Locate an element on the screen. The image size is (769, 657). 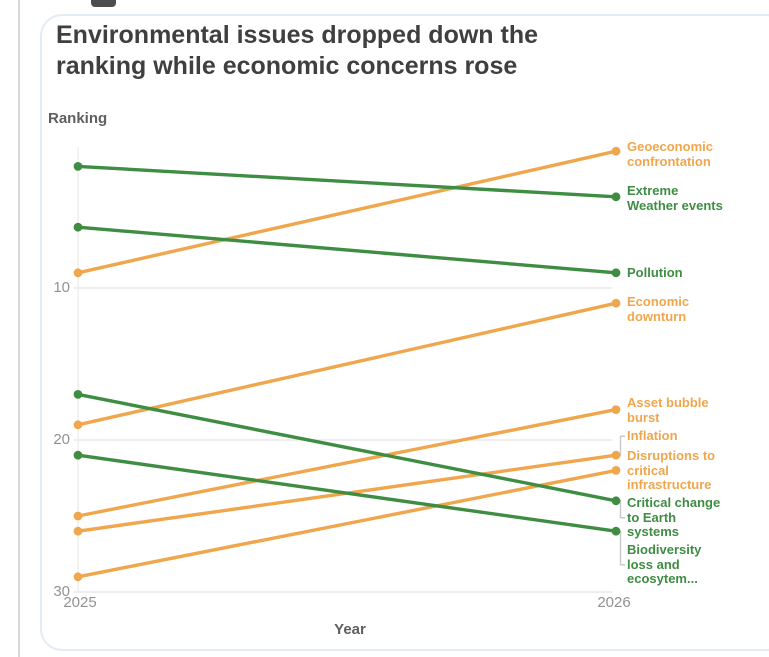
series-start-dot-extreme-weather-events is located at coordinates (78, 166).